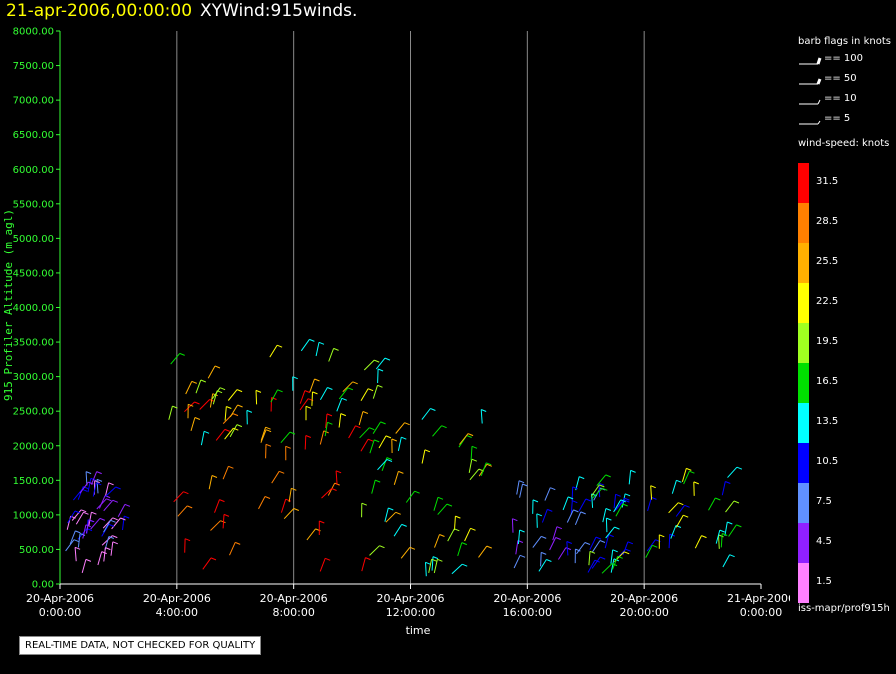 Image resolution: width=896 pixels, height=674 pixels. Describe the element at coordinates (846, 81) in the screenshot. I see `barb-legend-row: == 50` at that location.